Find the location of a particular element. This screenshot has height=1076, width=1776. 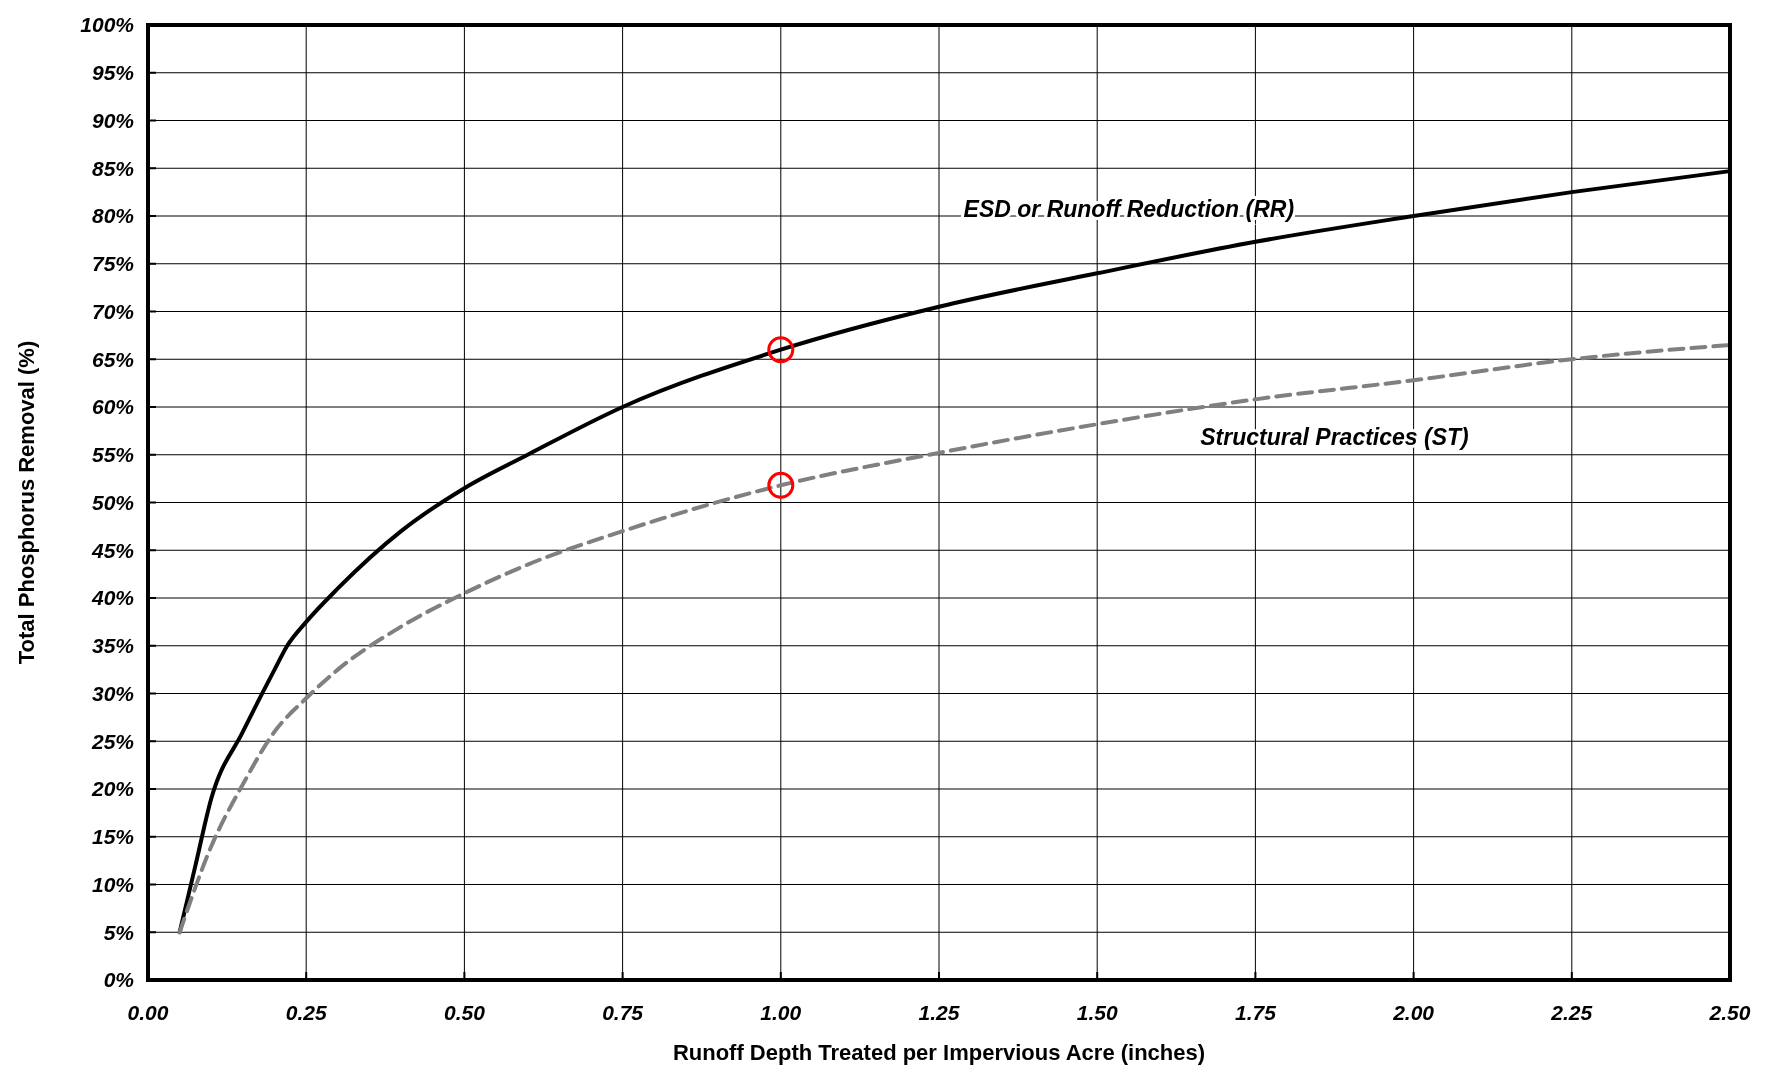

y-tick-label: 40% is located at coordinates (112, 598).